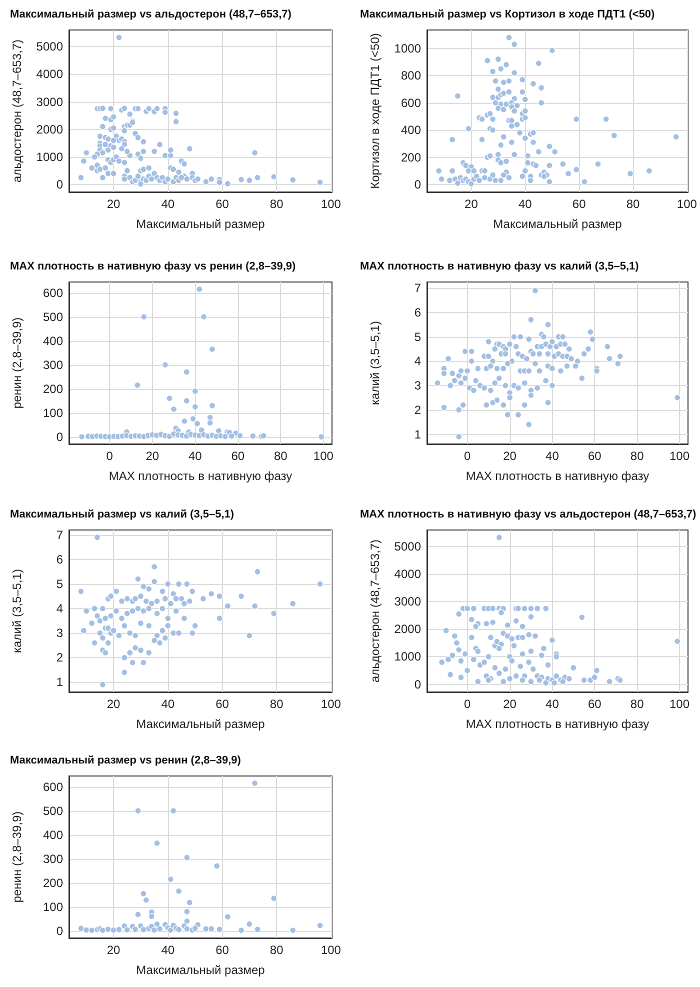 Image resolution: width=700 pixels, height=987 pixels. I want to click on y-axis-title: Кортизол в ходе ПДТ1 (<50), so click(375, 111).